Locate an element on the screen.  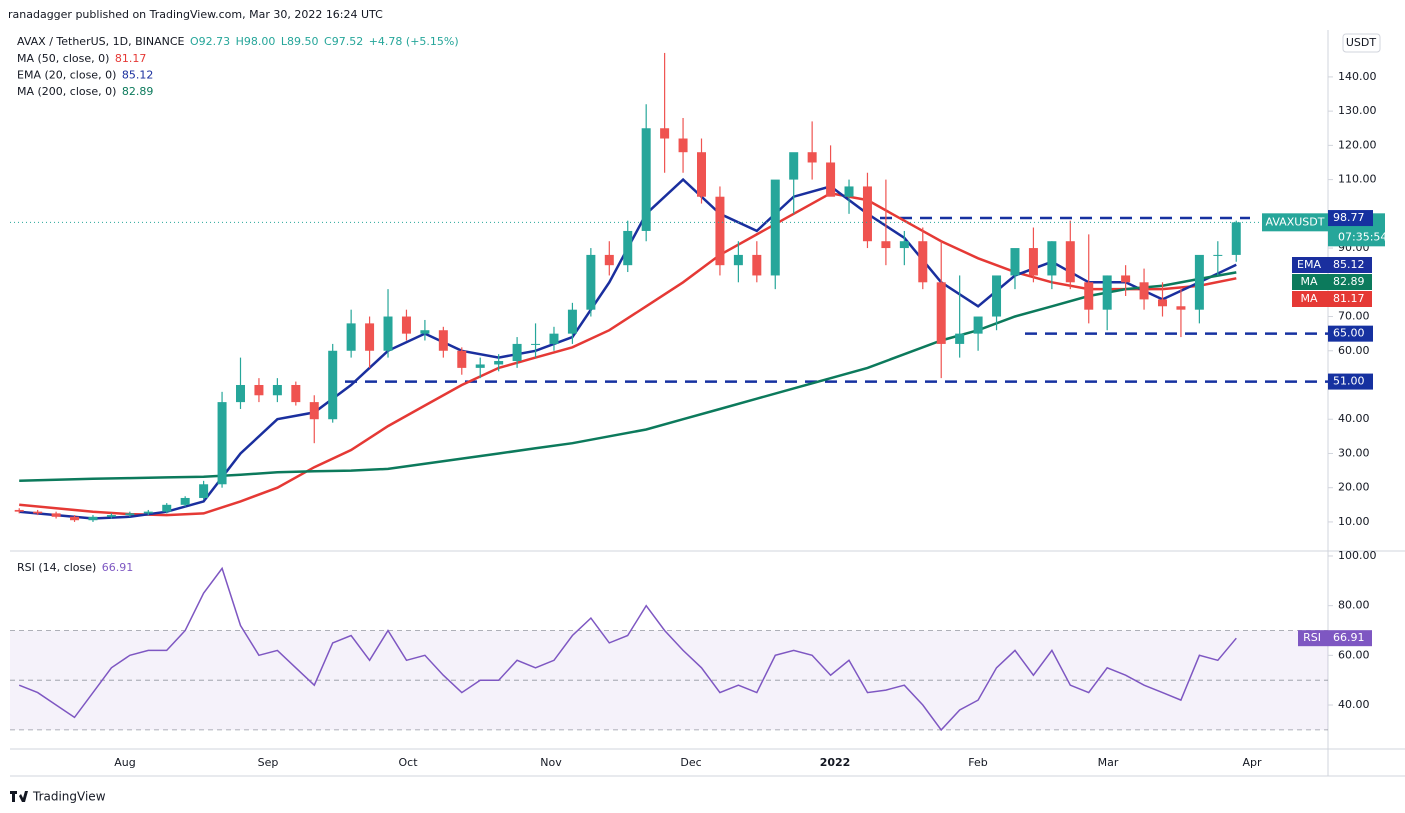
level-tag: 65.00 is located at coordinates (1349, 333).